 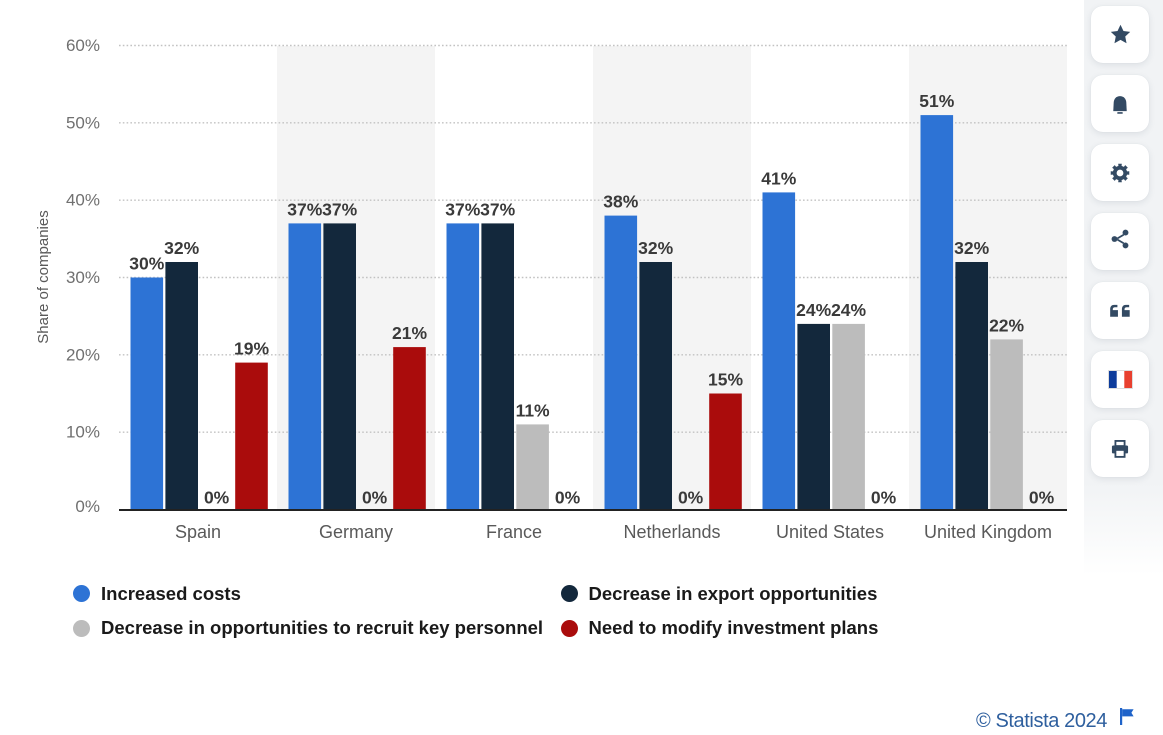 I want to click on svg-text: Germany, so click(x=356, y=532).